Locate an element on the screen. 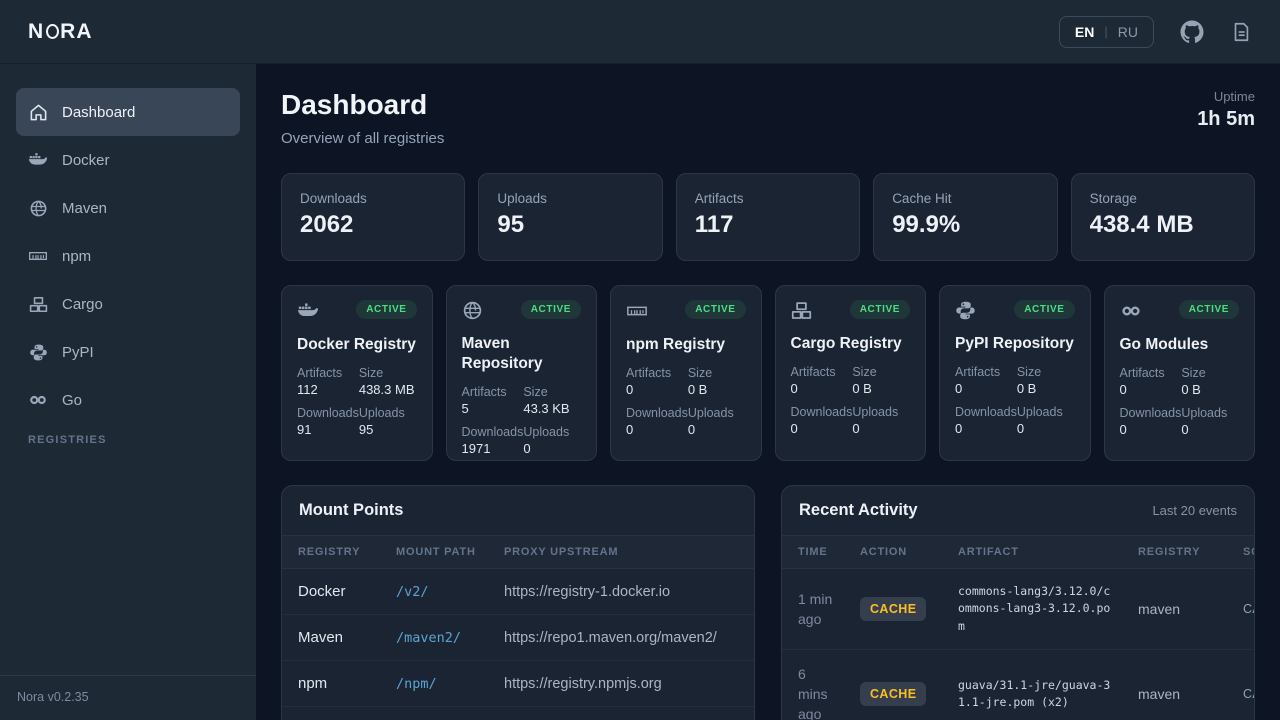 The image size is (1280, 720). app-version: Nora v0.2.35 is located at coordinates (128, 697).